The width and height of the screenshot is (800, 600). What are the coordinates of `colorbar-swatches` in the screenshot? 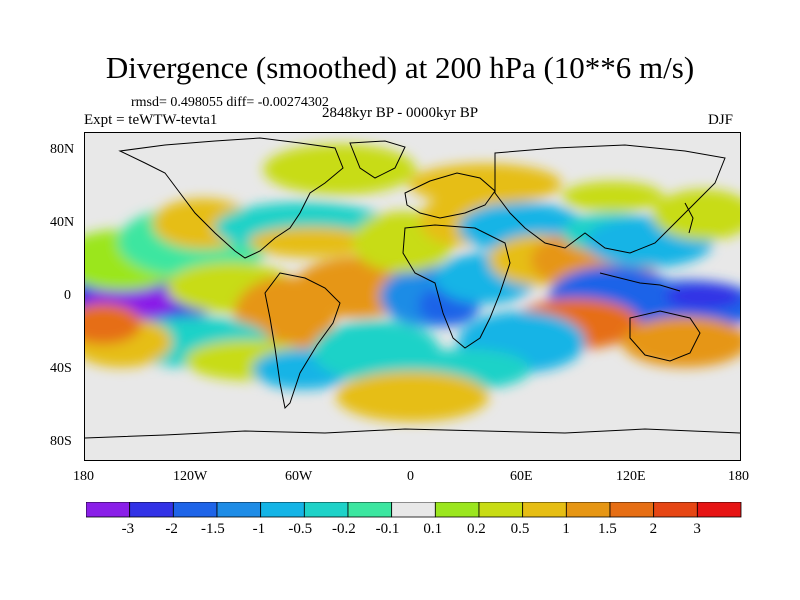 It's located at (413, 509).